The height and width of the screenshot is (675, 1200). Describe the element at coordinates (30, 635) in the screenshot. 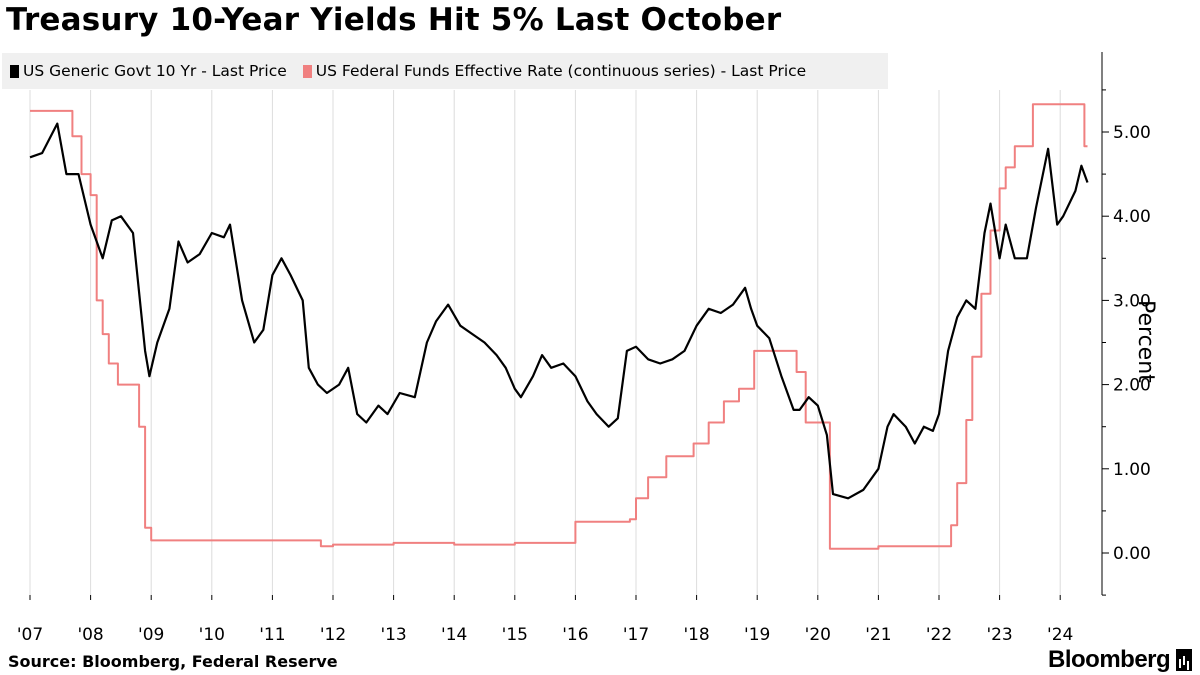

I see `x-tick-label: '07` at that location.